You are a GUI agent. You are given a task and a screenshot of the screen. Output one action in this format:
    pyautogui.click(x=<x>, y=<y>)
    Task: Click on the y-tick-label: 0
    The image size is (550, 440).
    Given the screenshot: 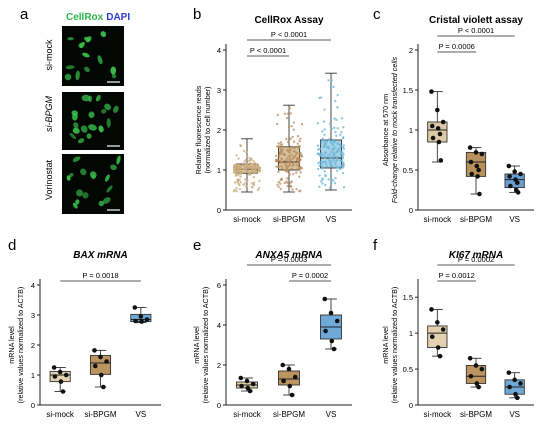 What is the action you would take?
    pyautogui.click(x=411, y=210)
    